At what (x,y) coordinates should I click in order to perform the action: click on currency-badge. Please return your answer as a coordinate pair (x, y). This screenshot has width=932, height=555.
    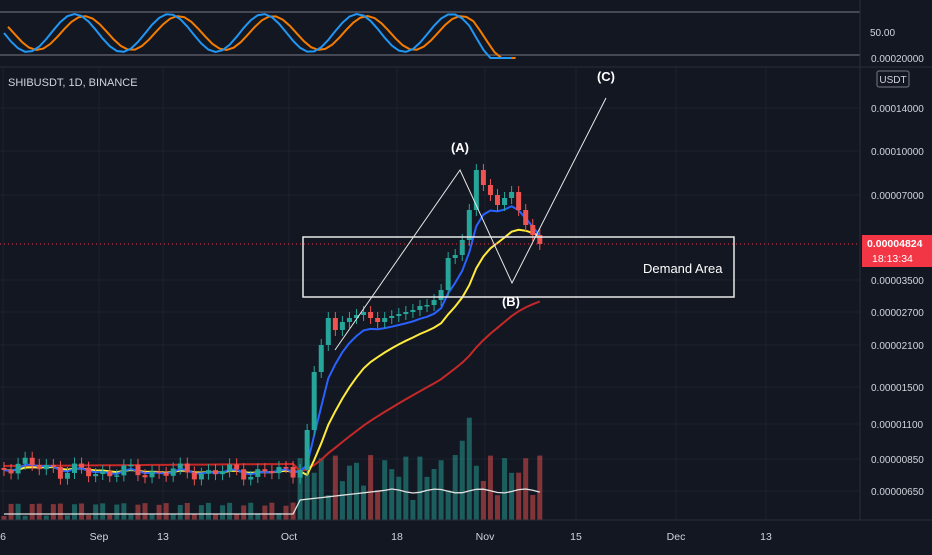
    Looking at the image, I should click on (893, 79).